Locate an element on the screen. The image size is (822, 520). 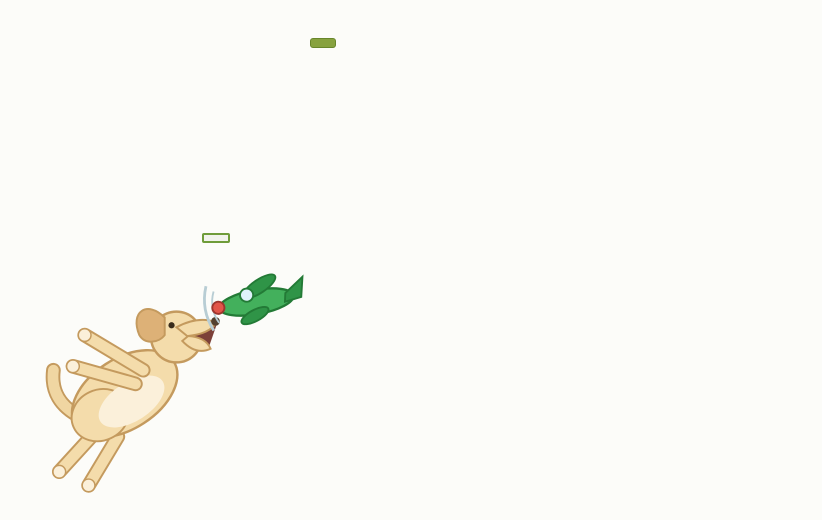
dog-paw2 is located at coordinates (73, 366).